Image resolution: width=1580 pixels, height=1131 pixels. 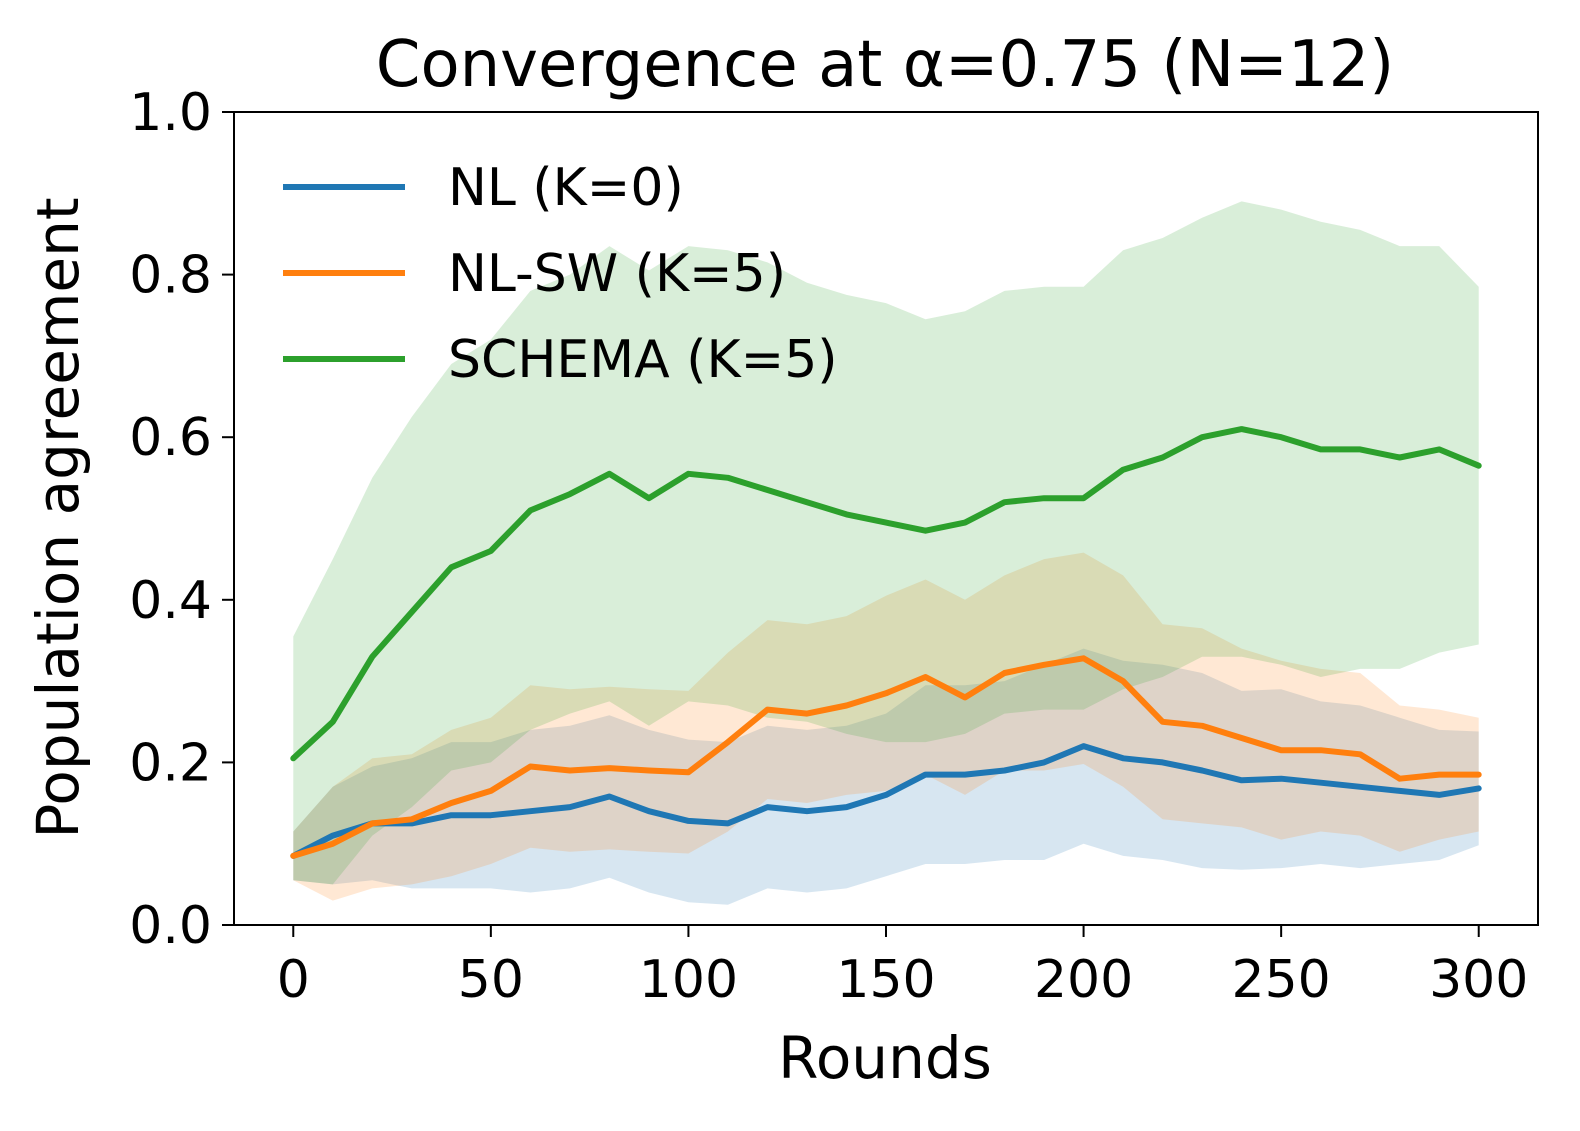 What do you see at coordinates (170, 276) in the screenshot?
I see `y-tick-label: 0.8` at bounding box center [170, 276].